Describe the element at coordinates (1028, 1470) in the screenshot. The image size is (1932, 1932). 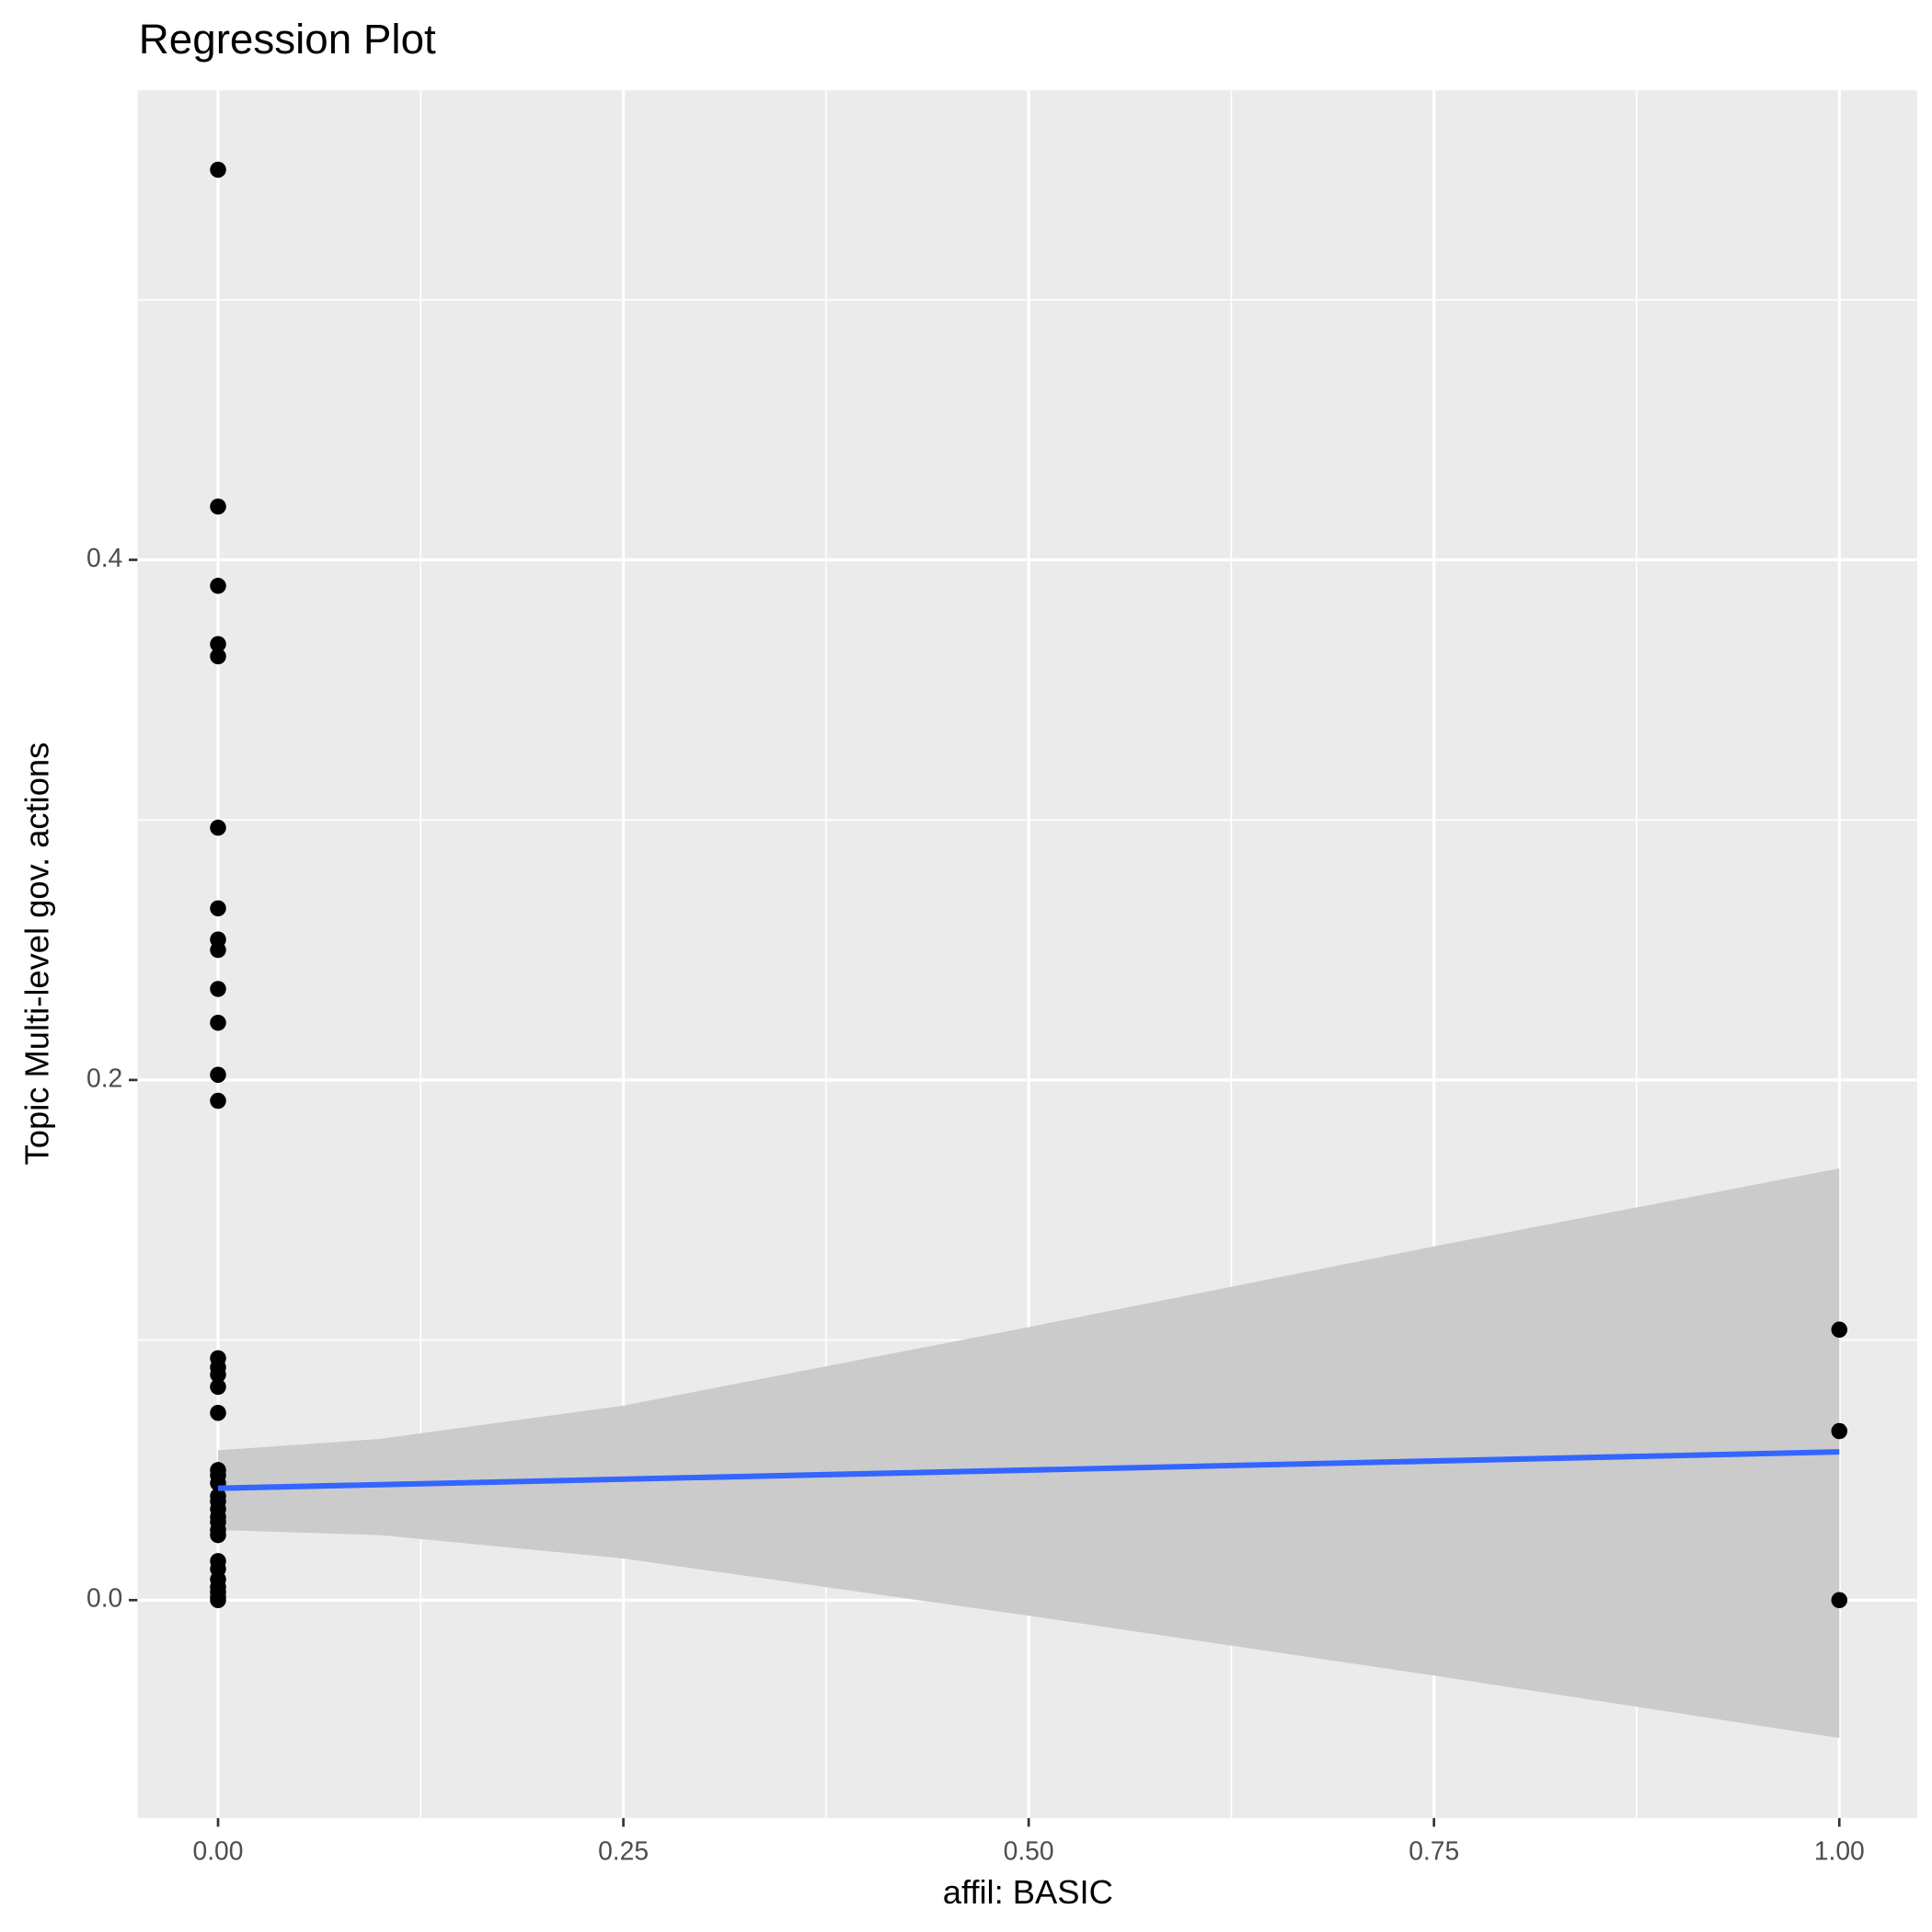
I see `regression-line` at that location.